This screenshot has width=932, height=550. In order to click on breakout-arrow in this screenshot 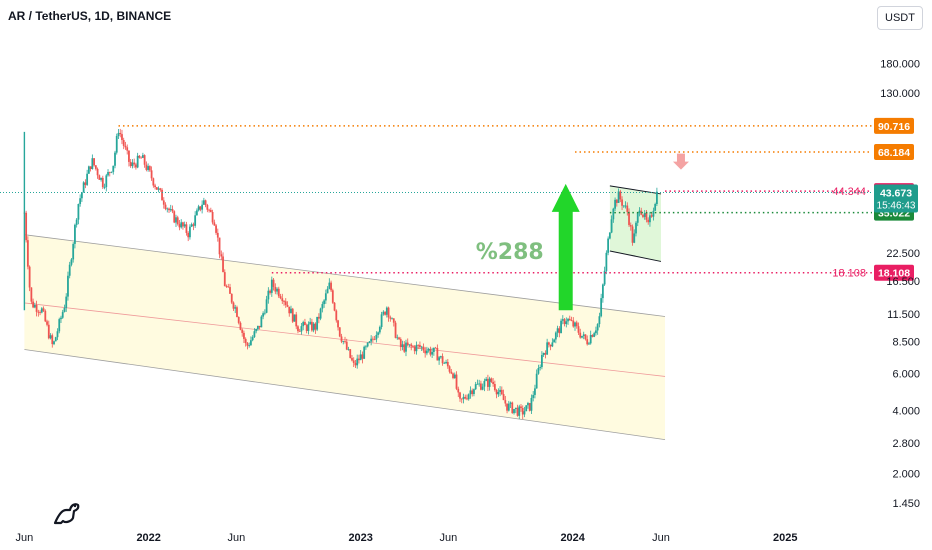, I will do `click(565, 247)`.